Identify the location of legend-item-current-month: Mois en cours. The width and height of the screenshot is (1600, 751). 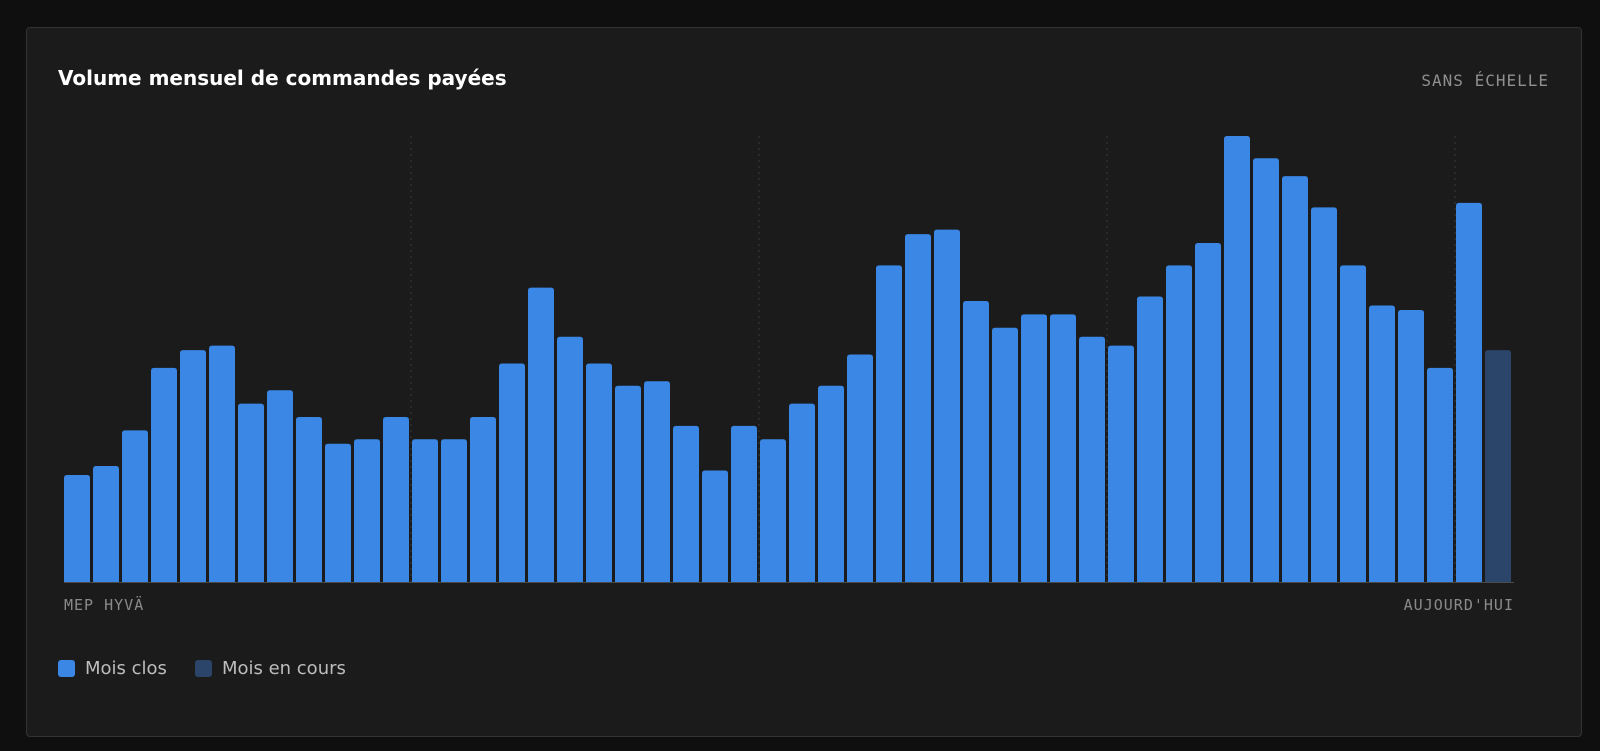
(270, 668).